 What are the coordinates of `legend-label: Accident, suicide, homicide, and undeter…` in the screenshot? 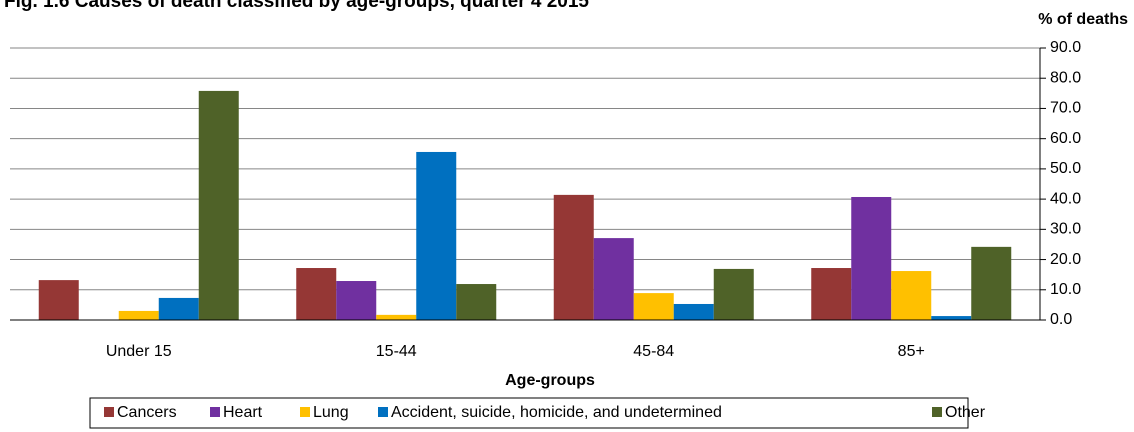 It's located at (556, 412).